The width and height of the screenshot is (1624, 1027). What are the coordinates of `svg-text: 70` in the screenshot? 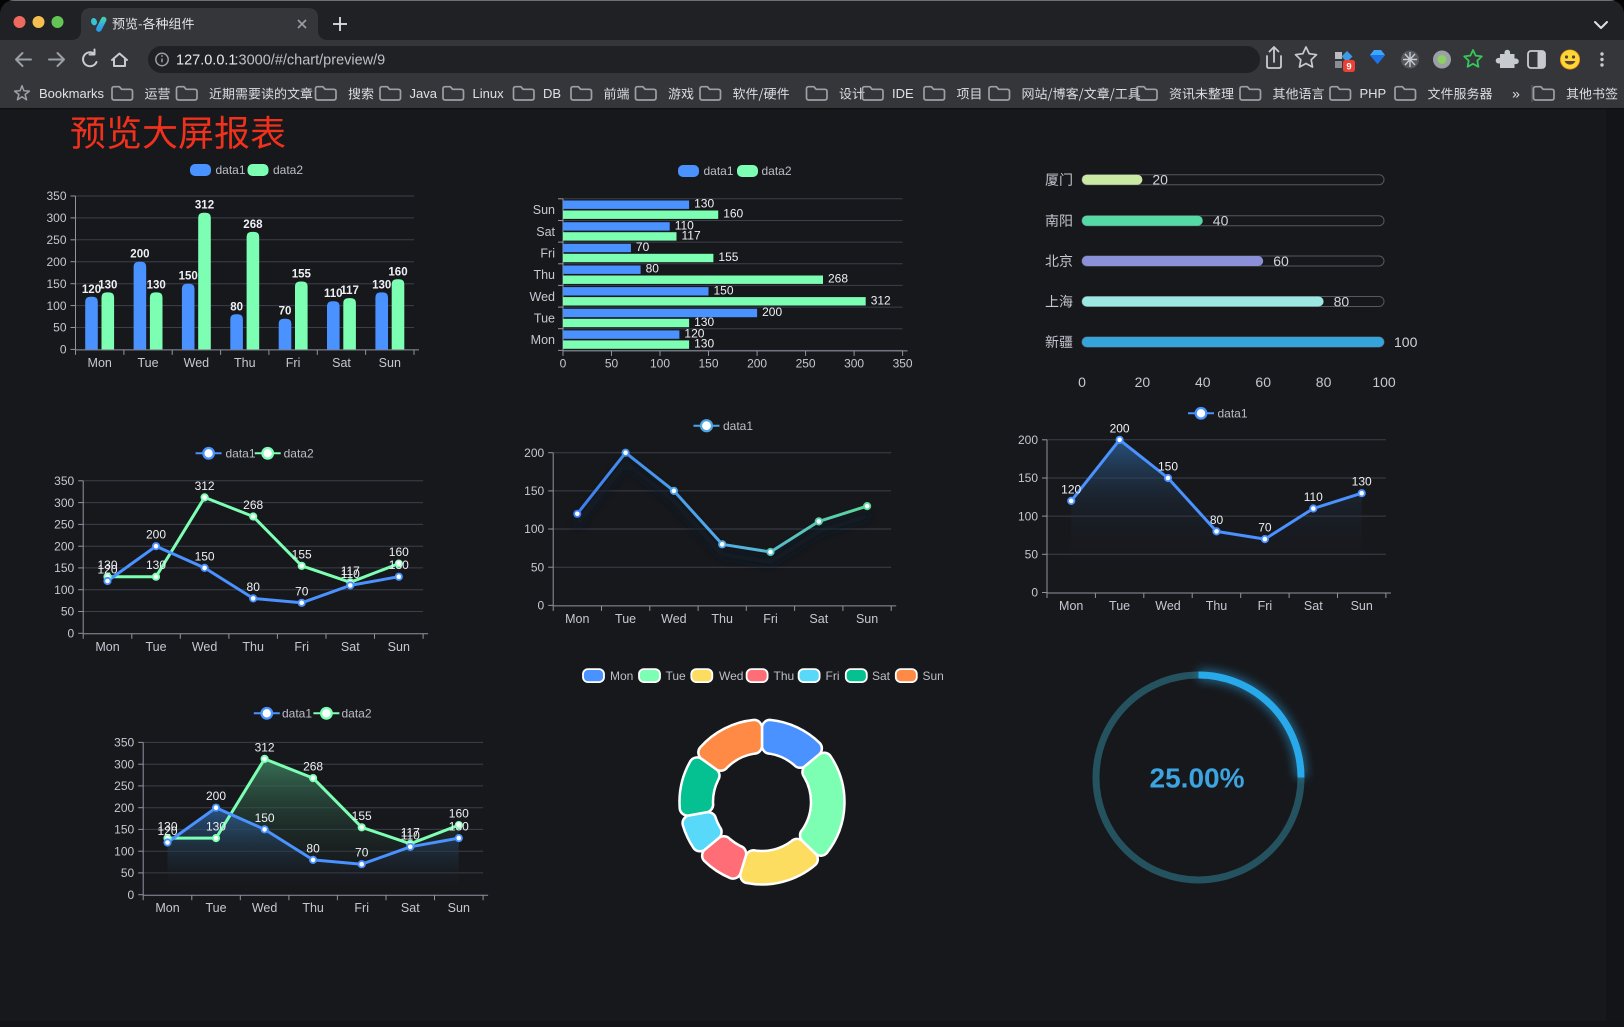 It's located at (643, 247).